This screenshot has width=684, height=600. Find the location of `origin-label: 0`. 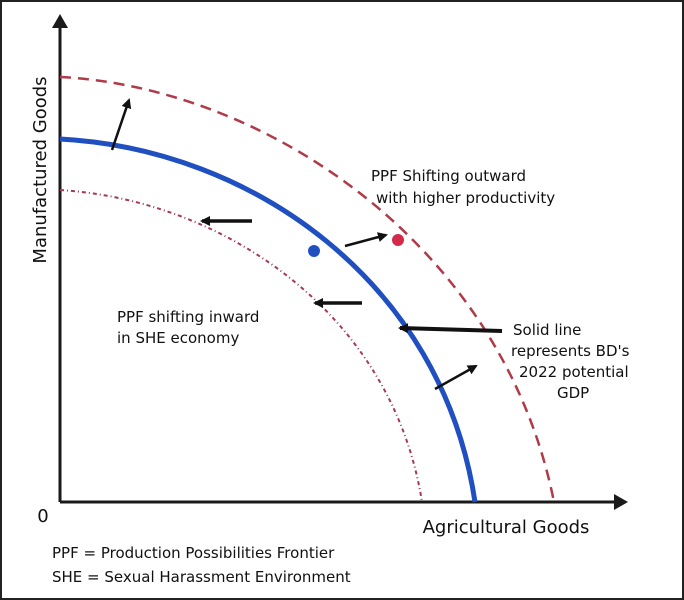

origin-label: 0 is located at coordinates (42, 516).